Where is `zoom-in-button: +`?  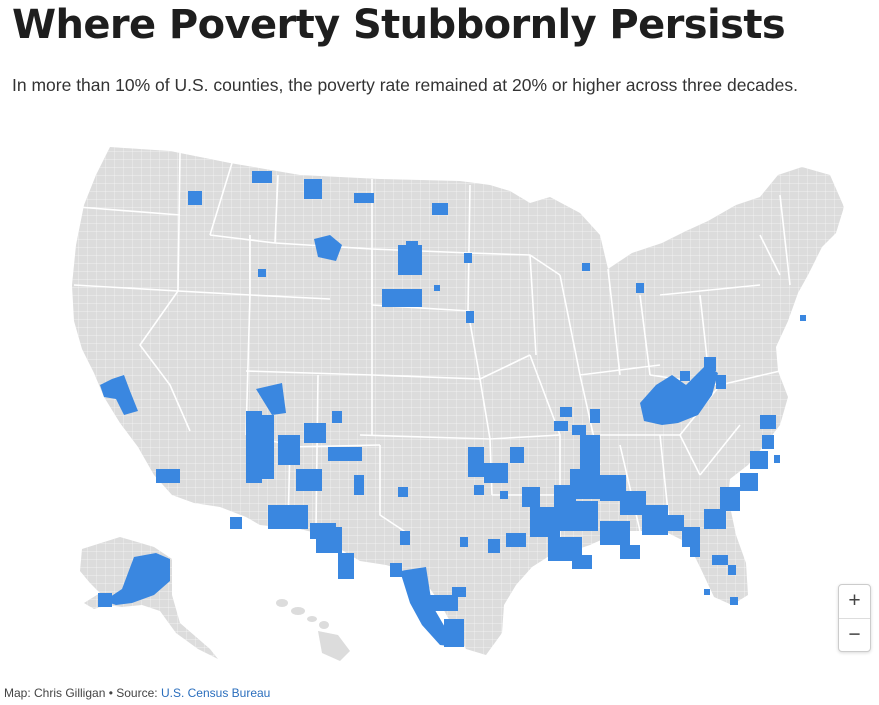 zoom-in-button: + is located at coordinates (854, 600).